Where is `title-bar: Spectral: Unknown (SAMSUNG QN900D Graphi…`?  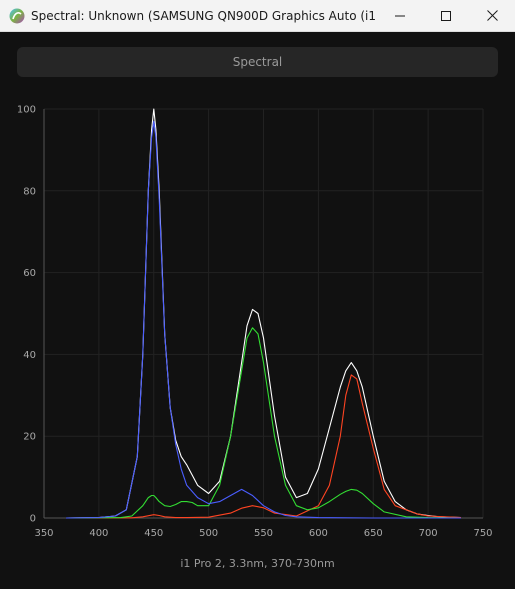 title-bar: Spectral: Unknown (SAMSUNG QN900D Graphi… is located at coordinates (257, 16).